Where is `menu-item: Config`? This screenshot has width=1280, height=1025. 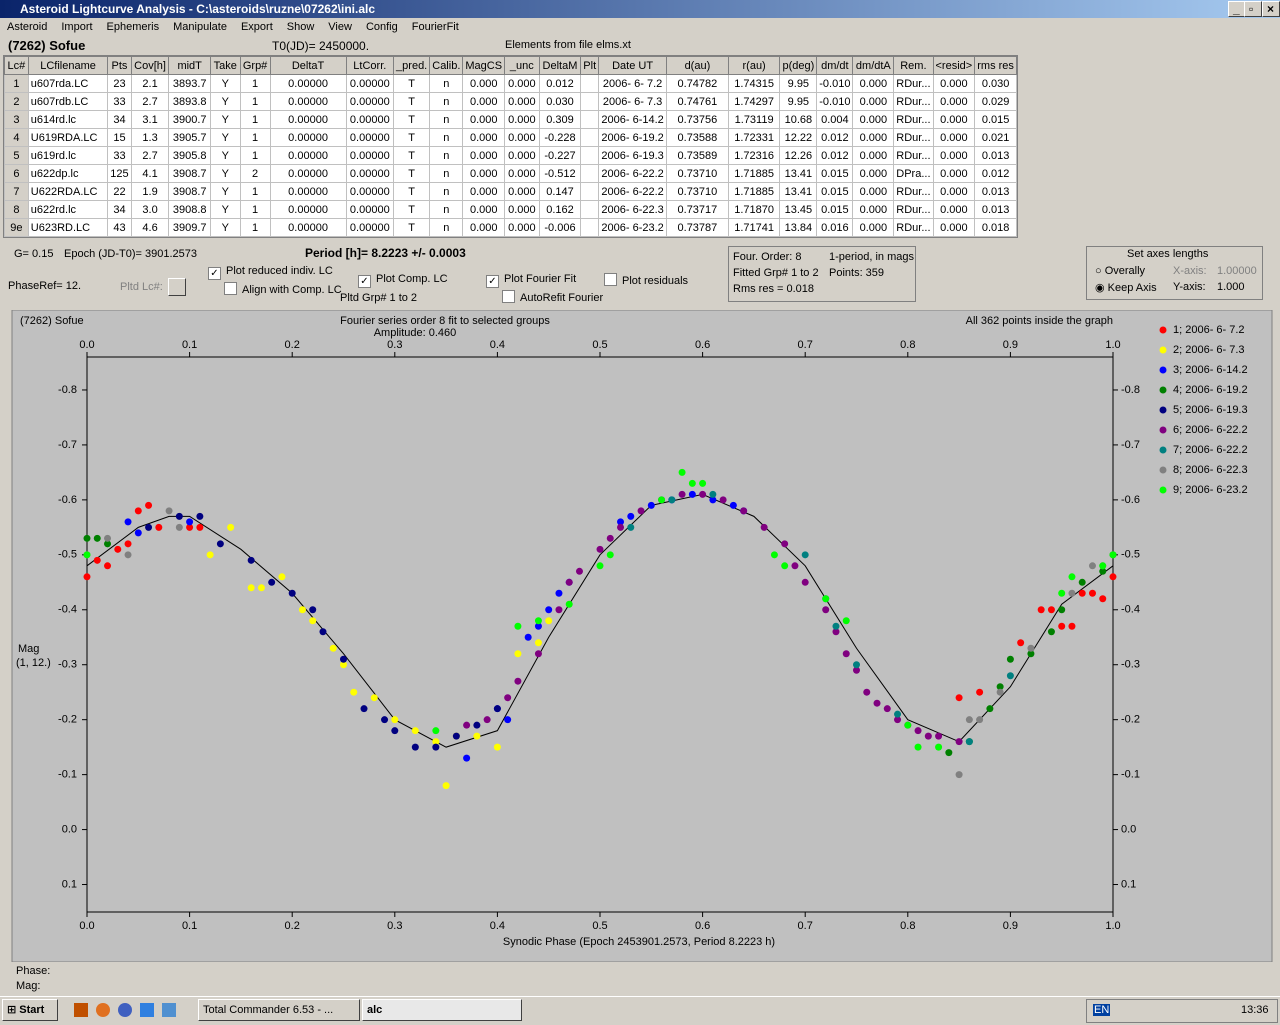 menu-item: Config is located at coordinates (381, 27).